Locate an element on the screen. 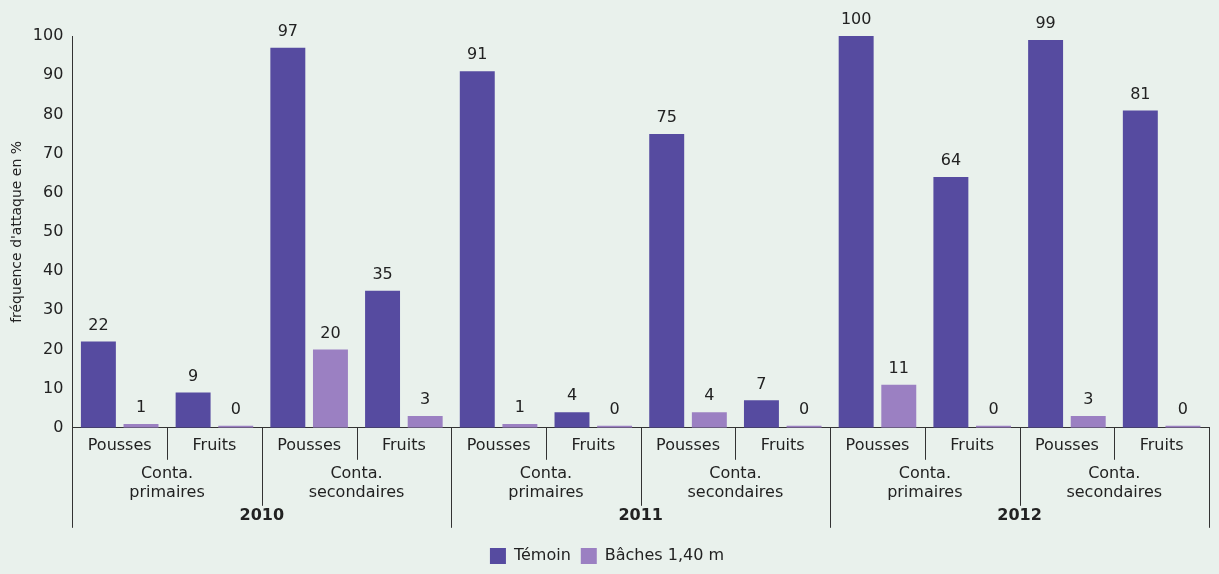  y-tick-label: 70 is located at coordinates (53, 152).